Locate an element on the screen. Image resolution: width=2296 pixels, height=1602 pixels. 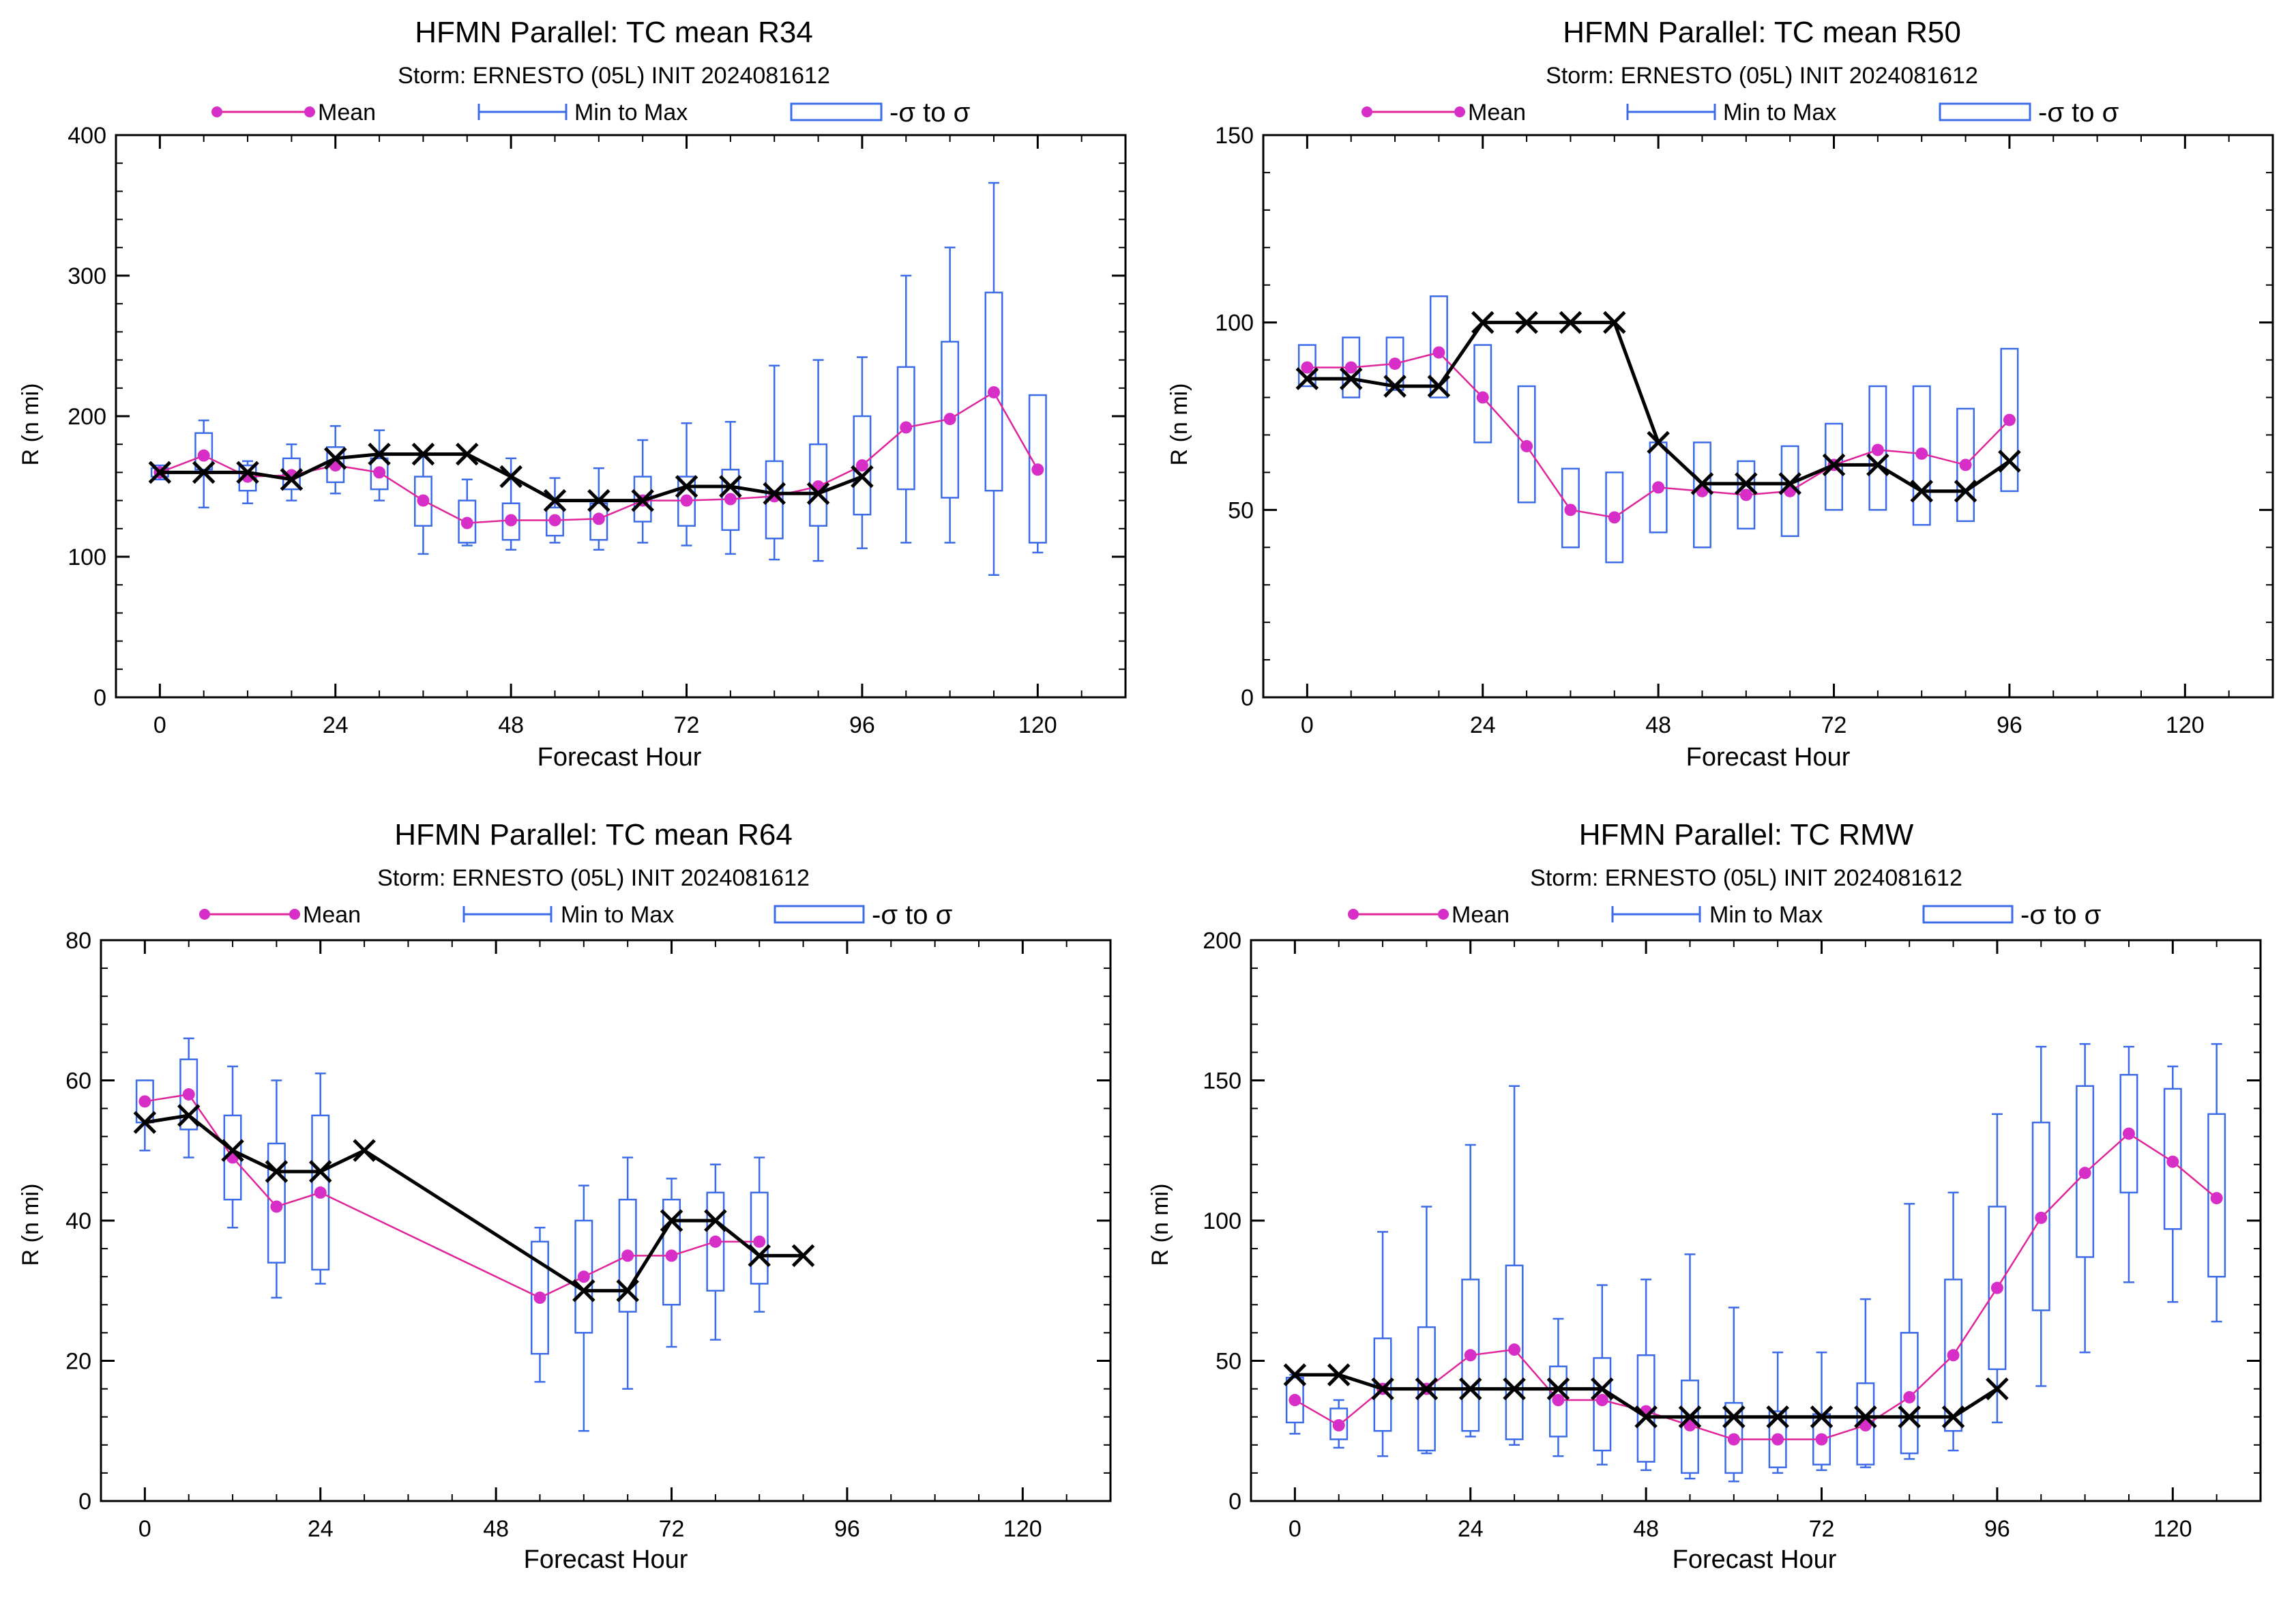
y-axis-label: R (n mi) is located at coordinates (31, 425).